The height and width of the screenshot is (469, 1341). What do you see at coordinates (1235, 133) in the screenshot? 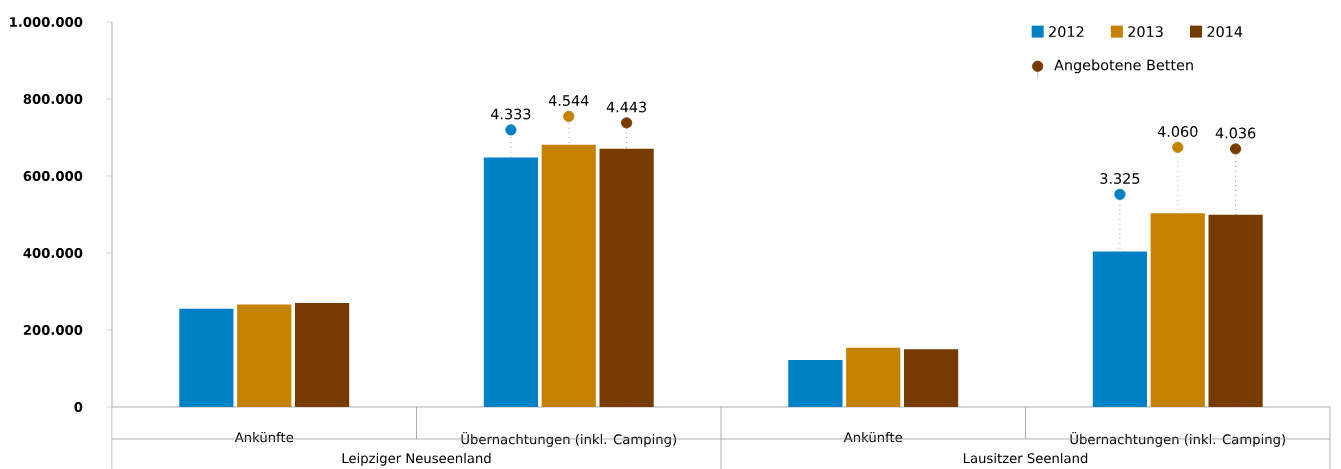
I see `data-label: 4.036` at bounding box center [1235, 133].